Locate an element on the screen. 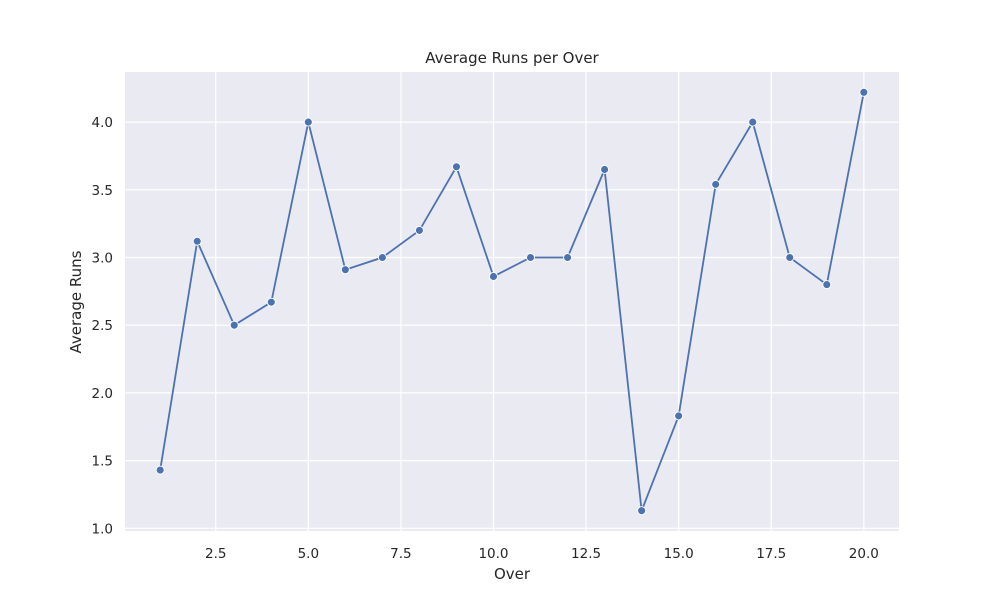 The width and height of the screenshot is (1000, 600). x-tick-label: 15.0 is located at coordinates (679, 554).